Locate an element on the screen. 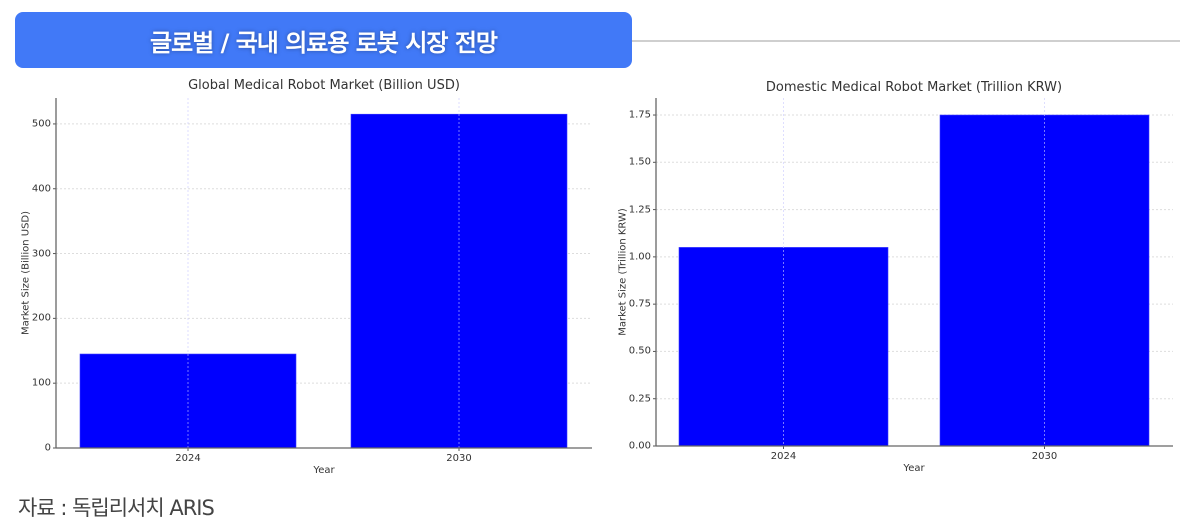 This screenshot has height=525, width=1200. y-tick-label: 500 is located at coordinates (41, 124).